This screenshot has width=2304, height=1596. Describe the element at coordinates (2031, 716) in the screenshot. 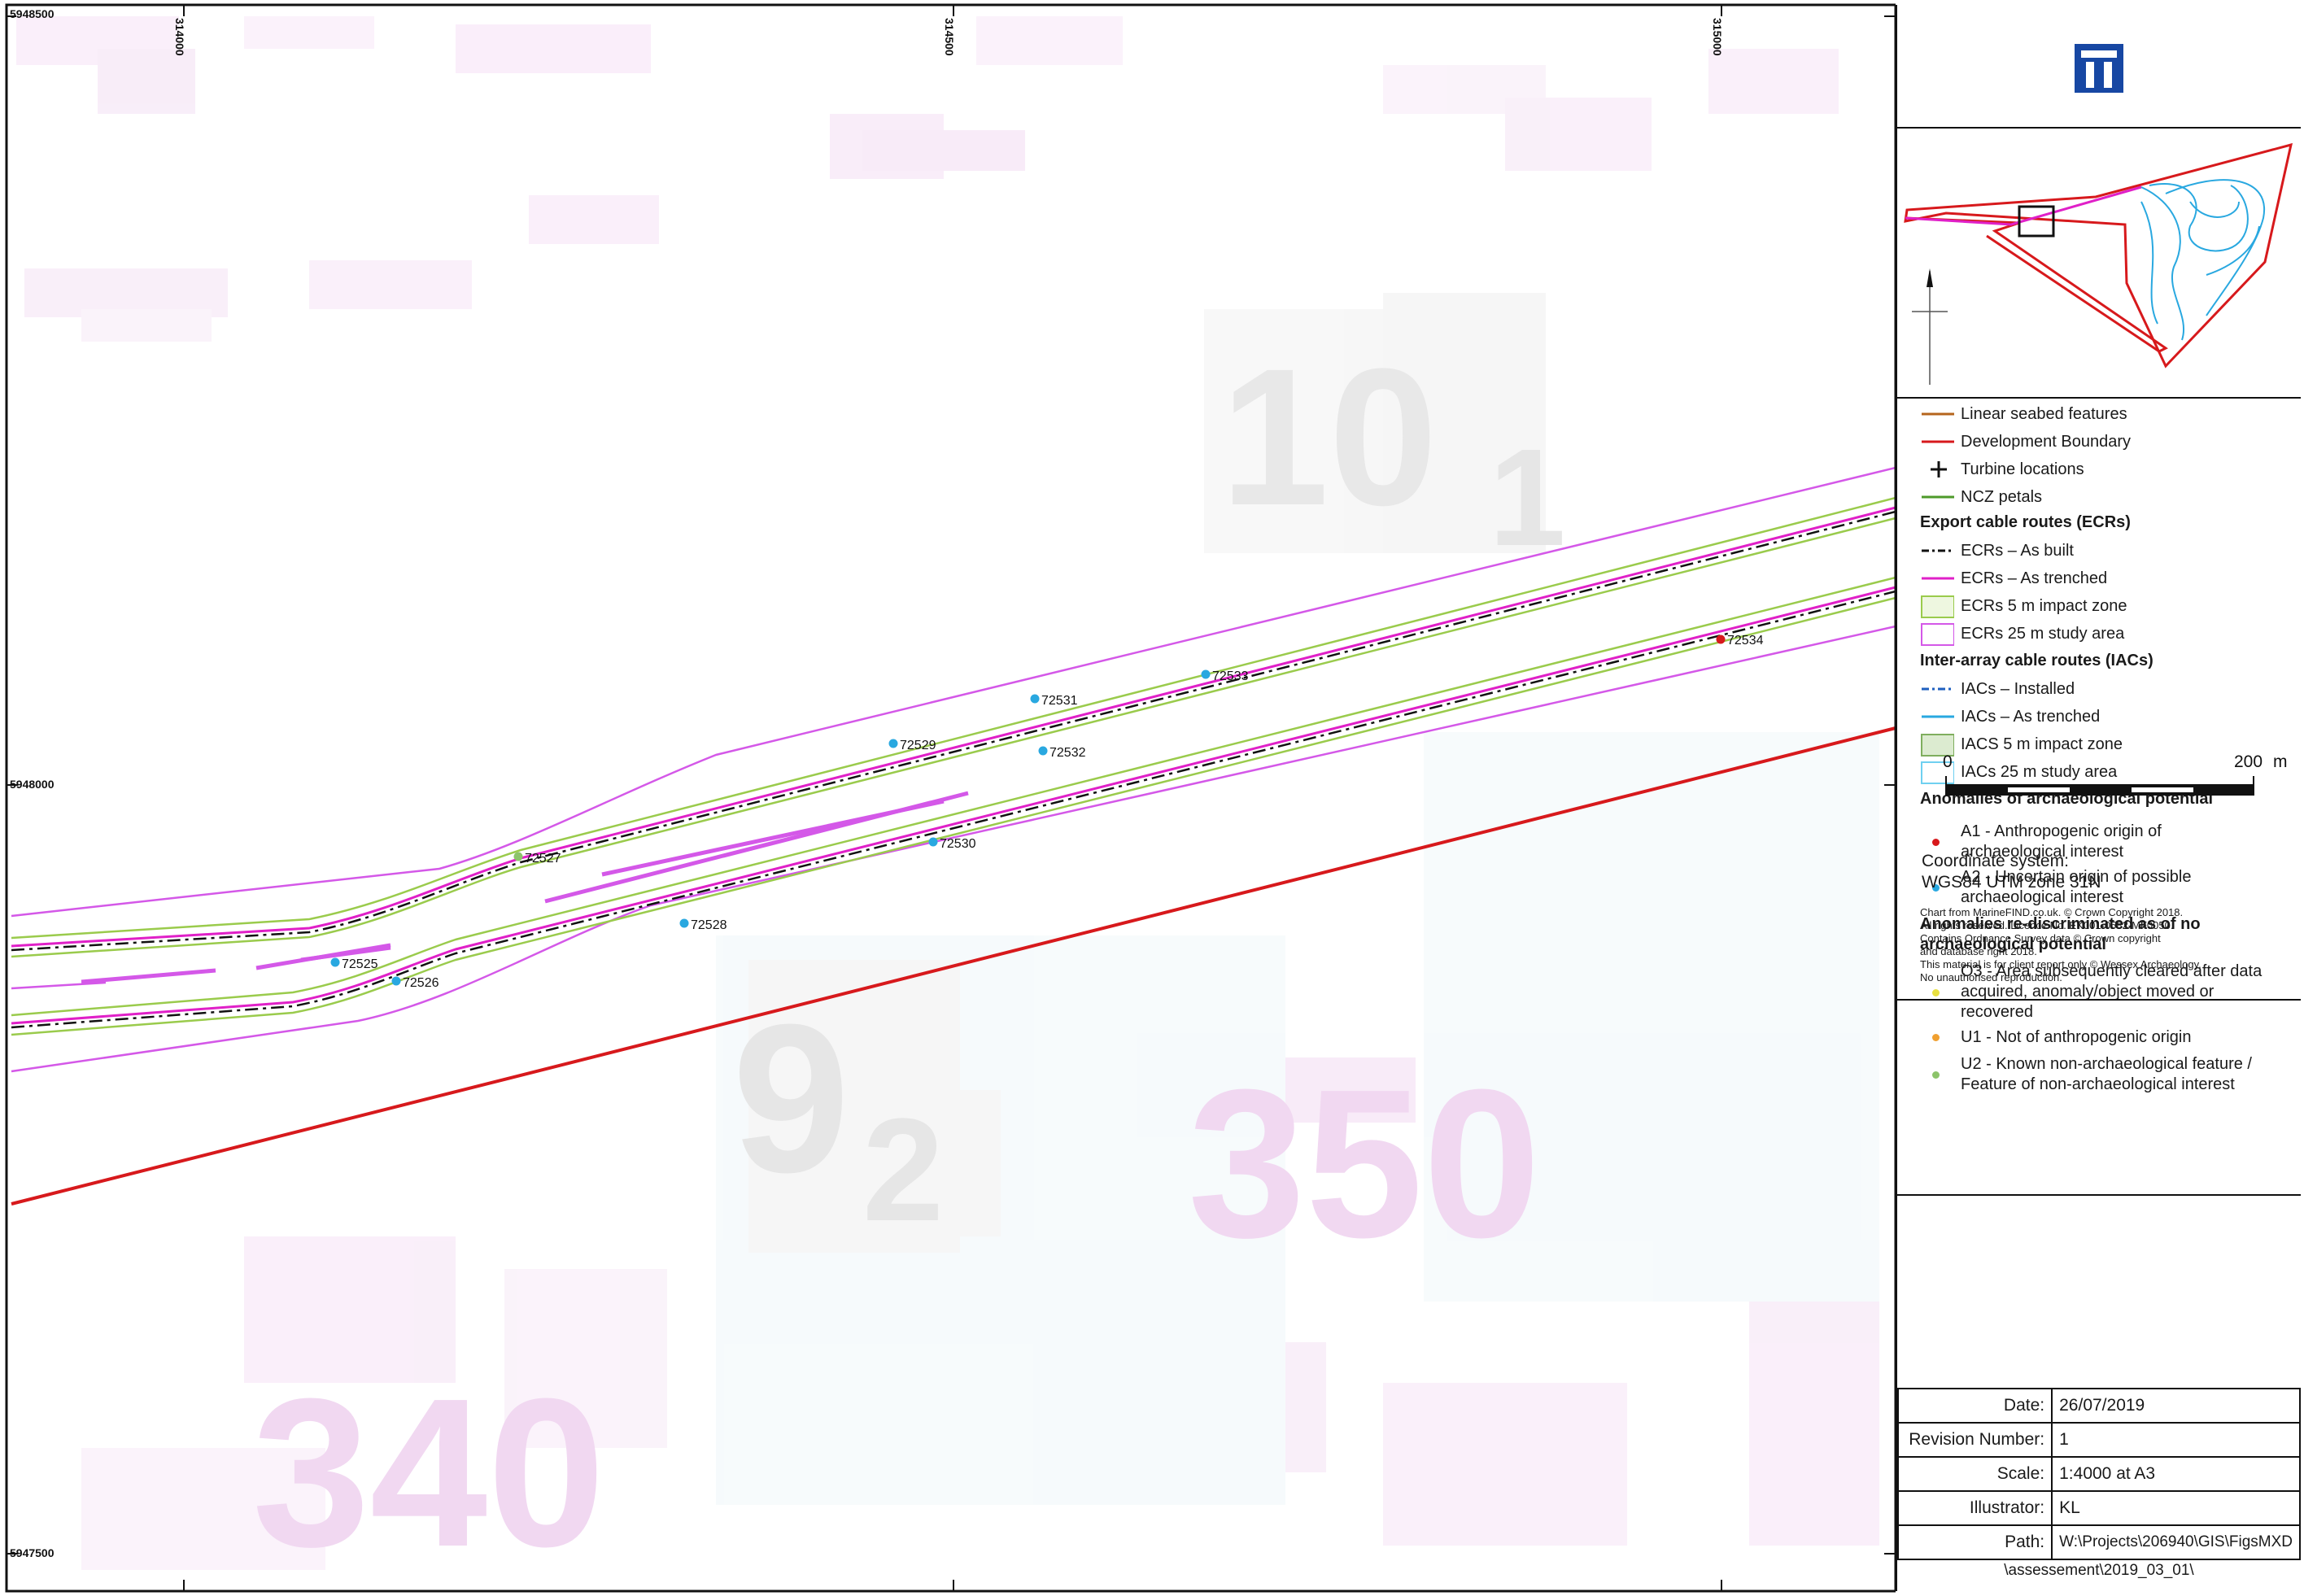

I see `legend-label: IACs – As trenched` at that location.